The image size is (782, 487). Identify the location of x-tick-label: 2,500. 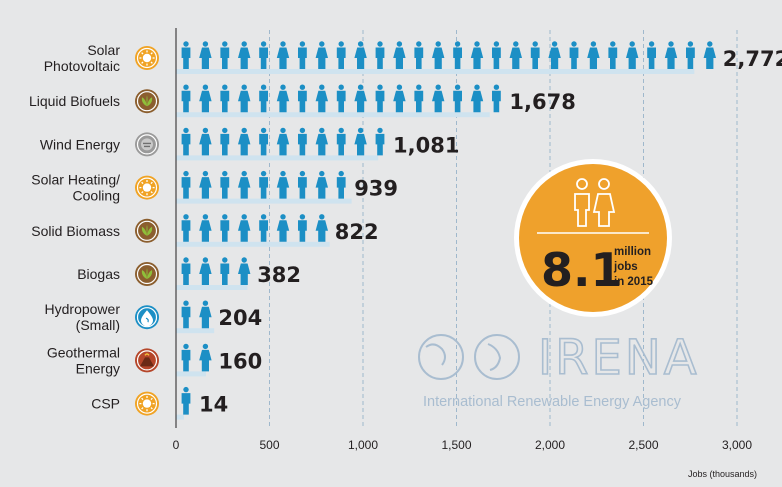
(643, 445).